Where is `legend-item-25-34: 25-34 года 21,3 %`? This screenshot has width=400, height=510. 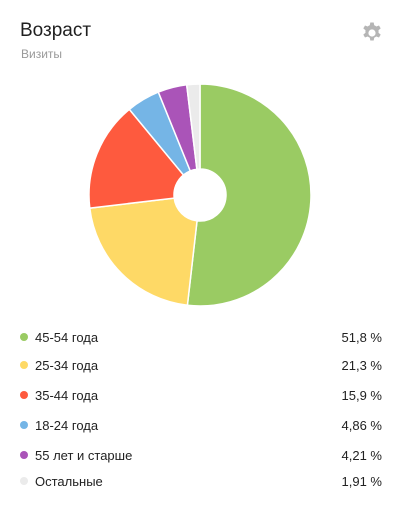
legend-item-25-34: 25-34 года 21,3 % is located at coordinates (201, 369).